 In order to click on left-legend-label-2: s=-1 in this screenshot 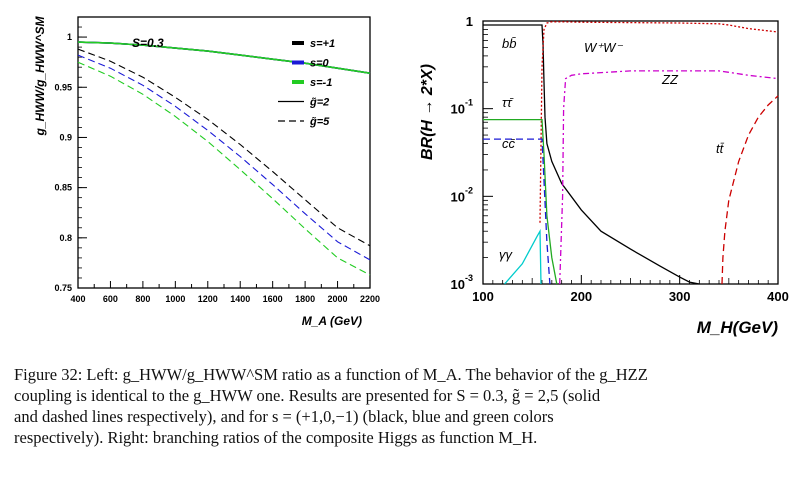, I will do `click(321, 83)`.